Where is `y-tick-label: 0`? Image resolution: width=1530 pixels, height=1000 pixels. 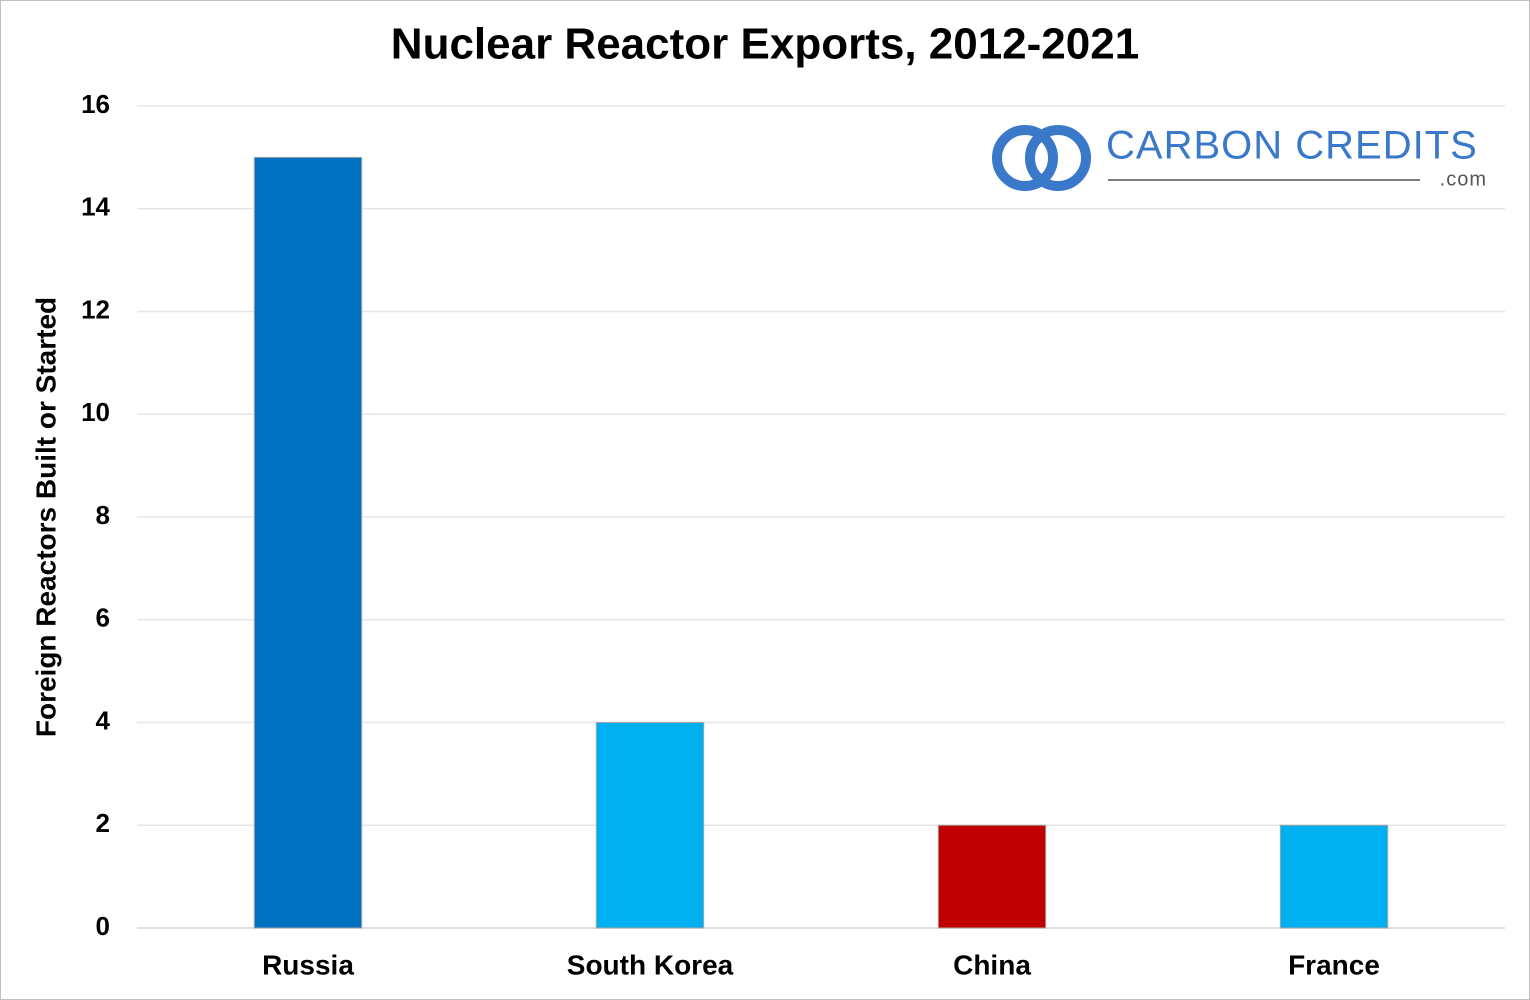
y-tick-label: 0 is located at coordinates (103, 926).